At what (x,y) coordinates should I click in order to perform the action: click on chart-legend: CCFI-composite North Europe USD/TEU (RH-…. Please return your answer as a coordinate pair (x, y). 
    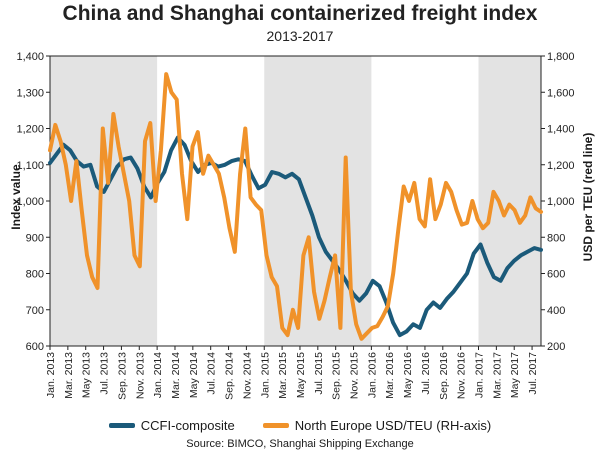
    Looking at the image, I should click on (300, 425).